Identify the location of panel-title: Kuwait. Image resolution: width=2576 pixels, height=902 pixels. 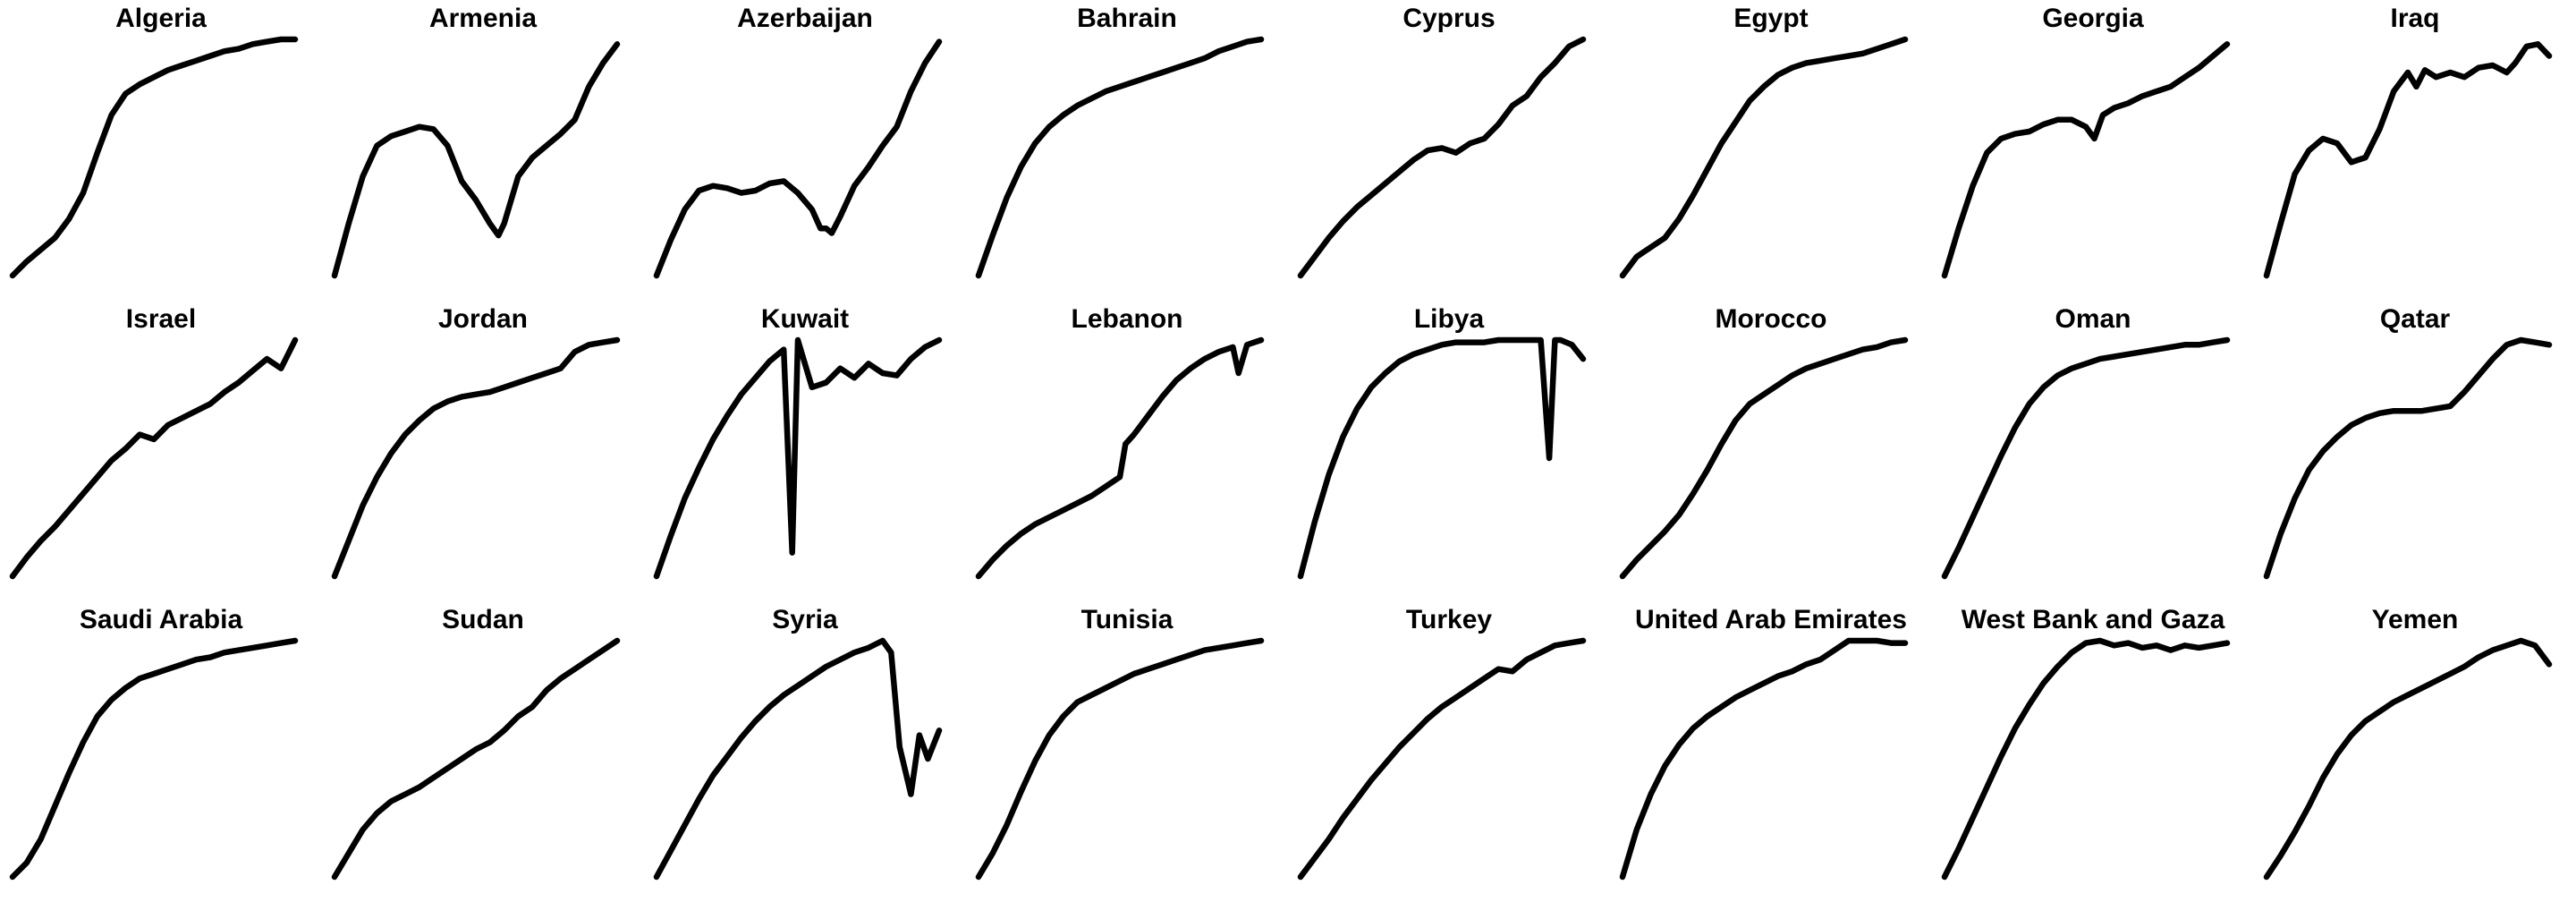
(805, 319).